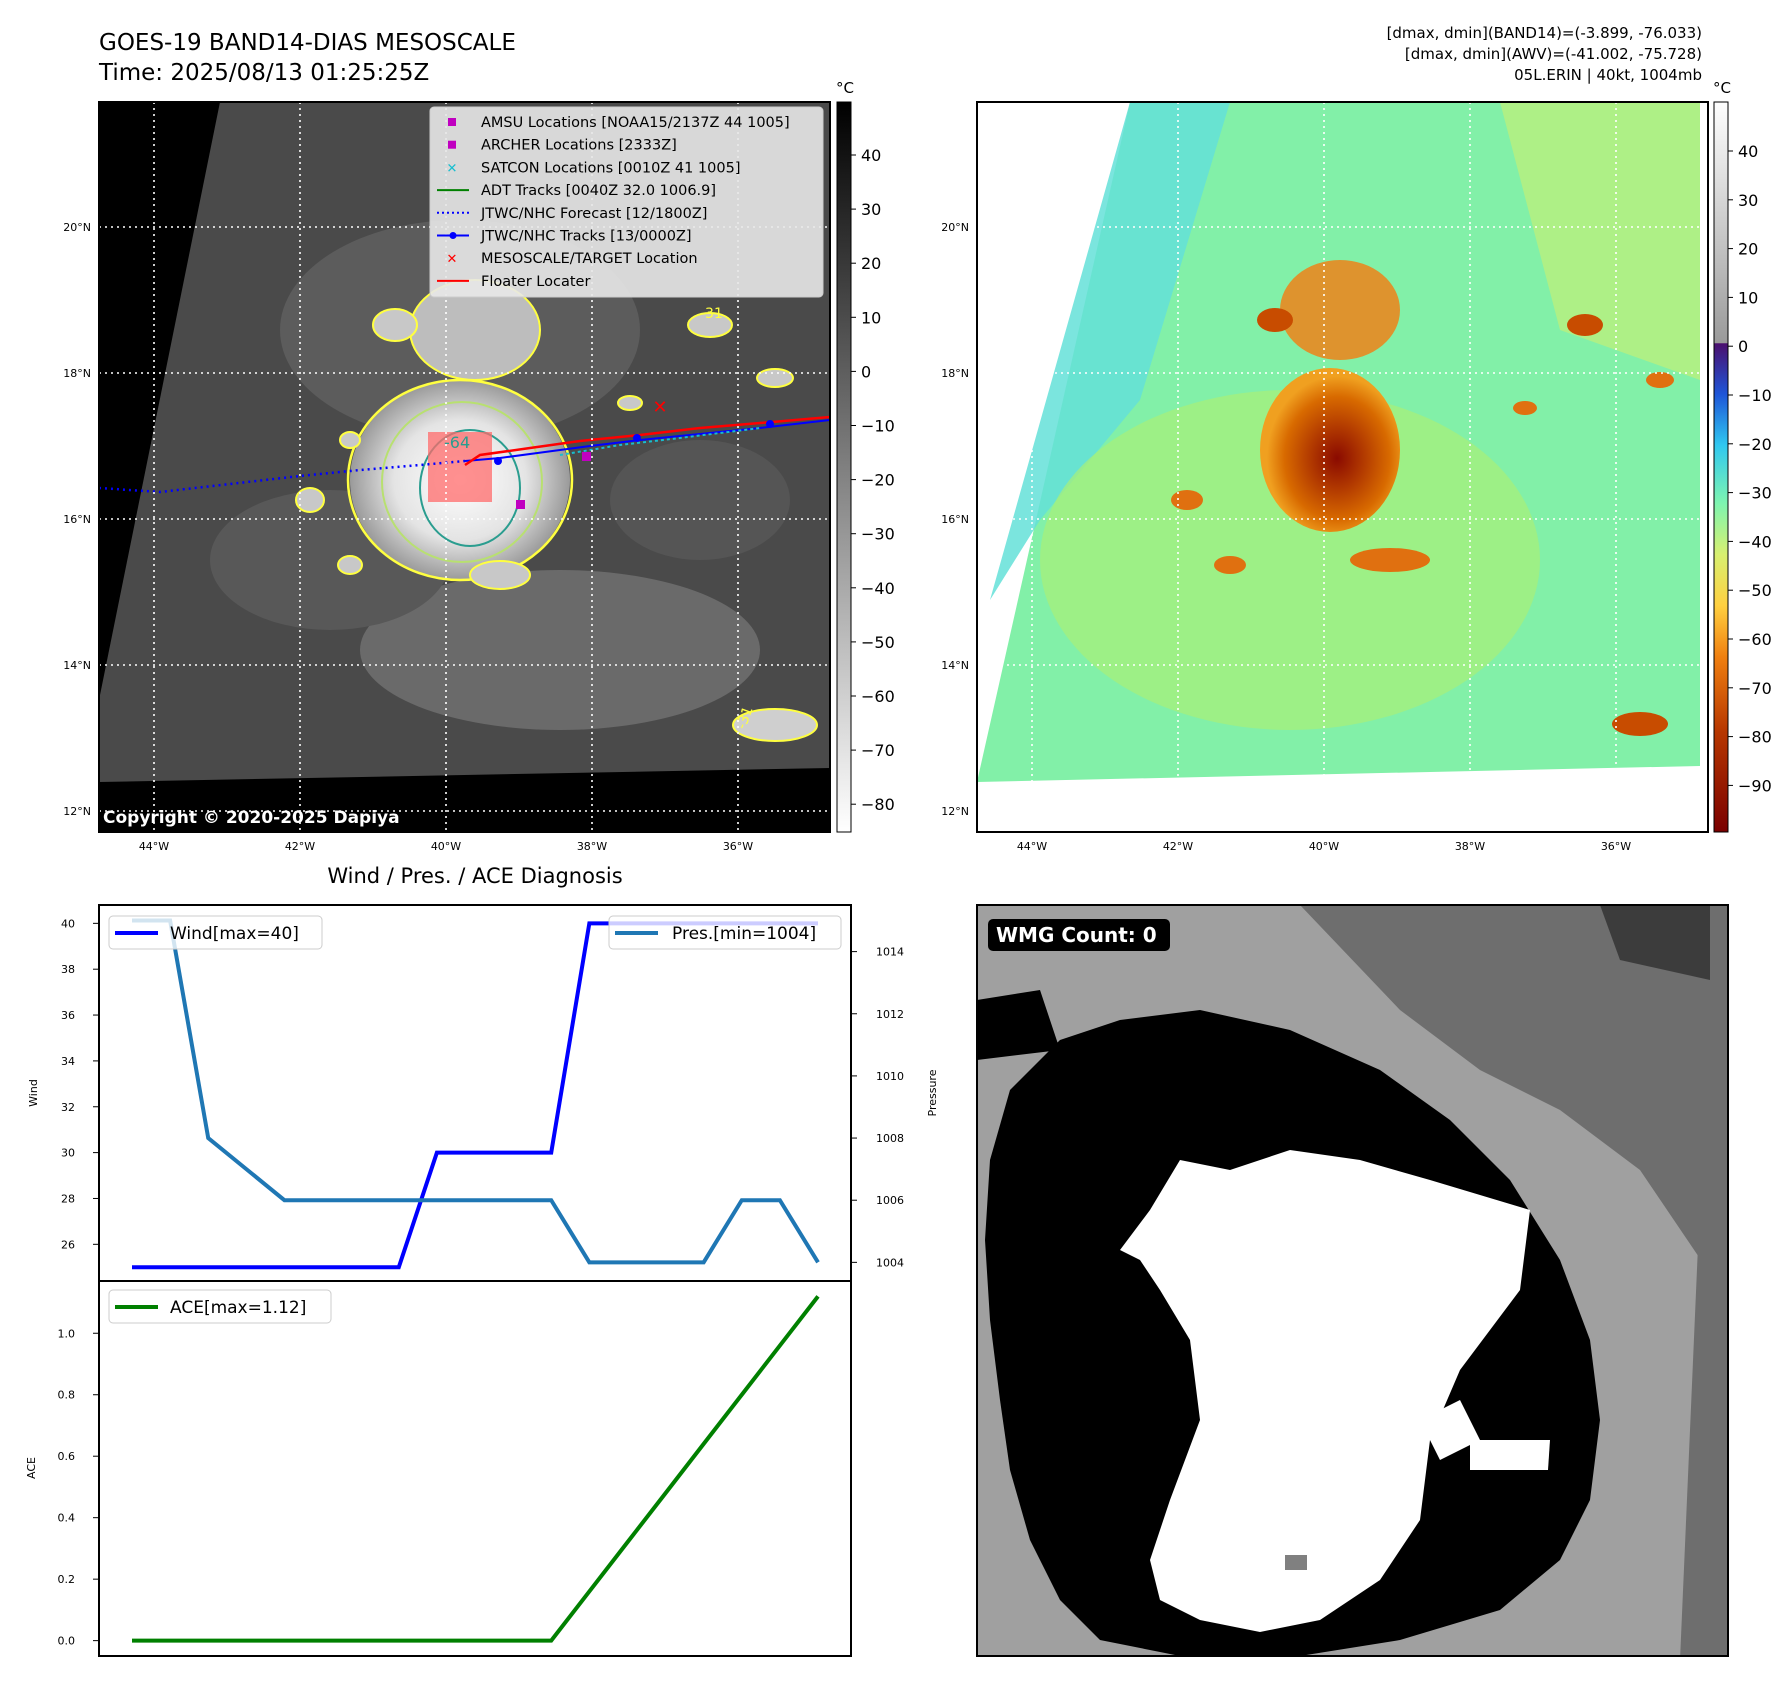 The height and width of the screenshot is (1690, 1792). I want to click on ace-chart: 0.0 0.2 0.4 0.6 0.8 1.0 ACE ACE[max=1.12], so click(438, 1468).